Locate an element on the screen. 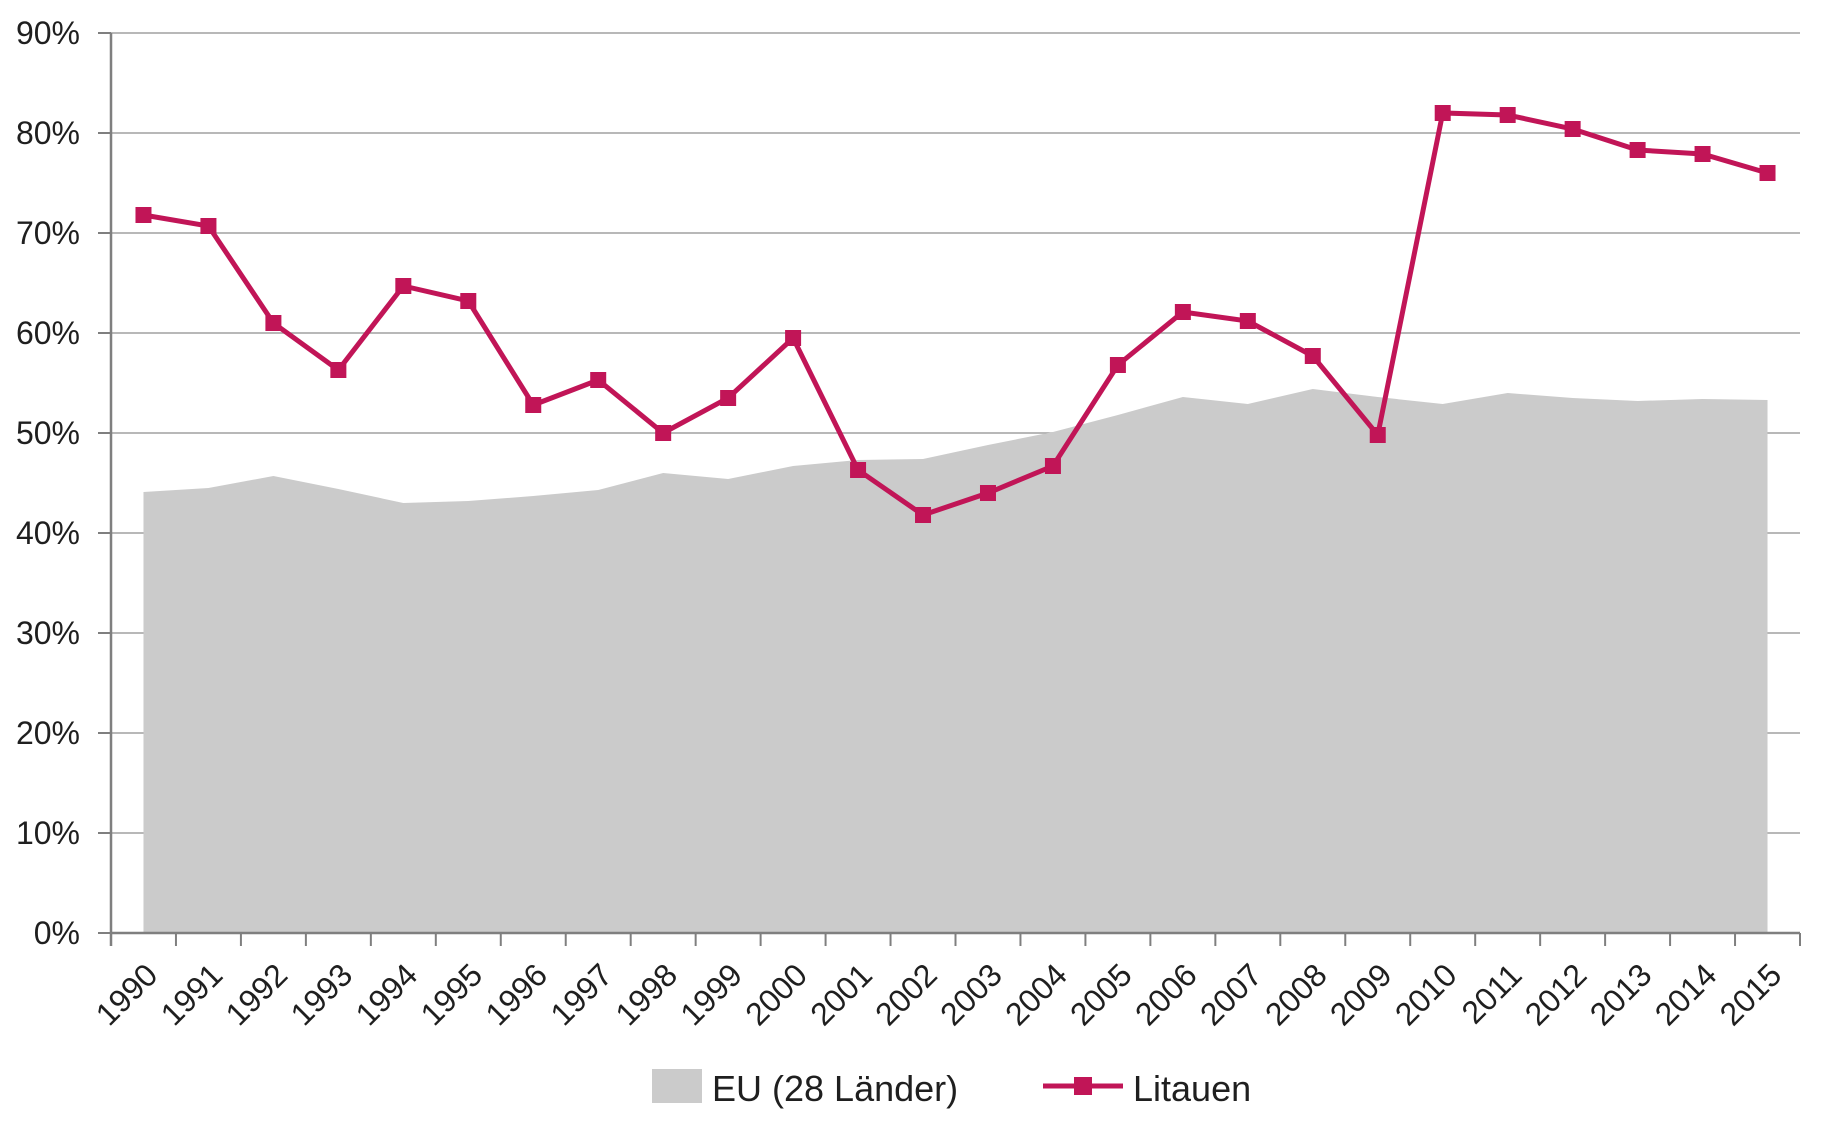 This screenshot has width=1823, height=1136. x-tick-label-year: 1999 is located at coordinates (711, 994).